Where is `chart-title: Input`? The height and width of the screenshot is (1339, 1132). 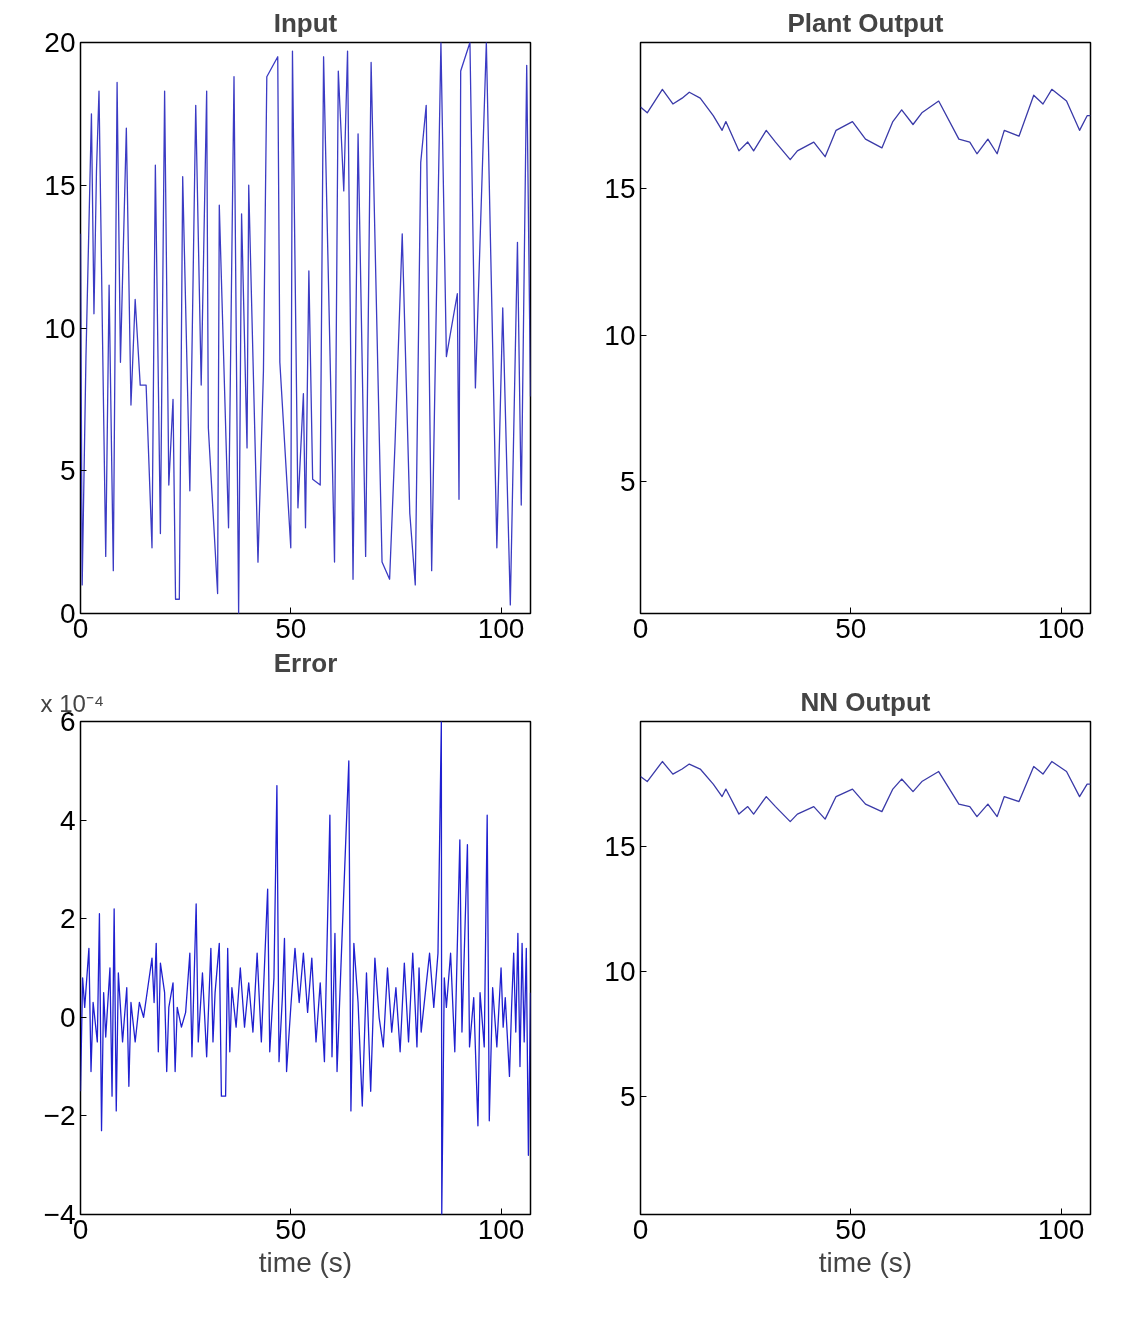 chart-title: Input is located at coordinates (305, 22).